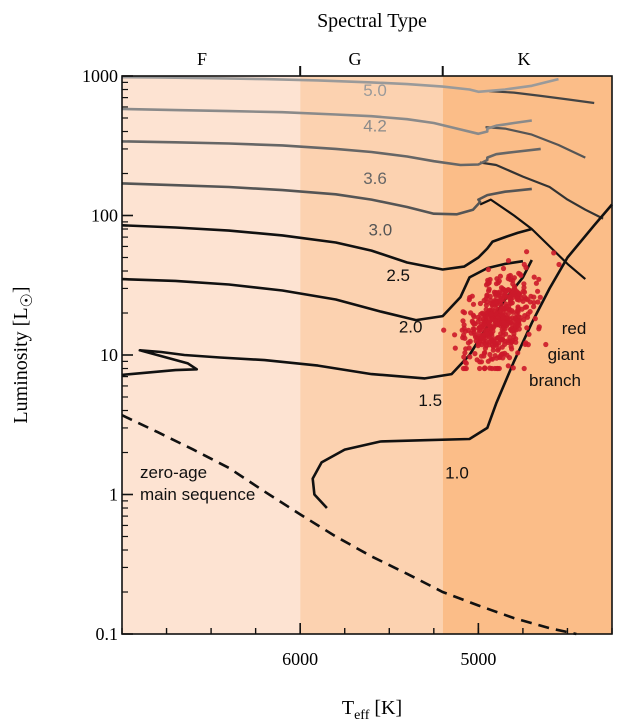 The image size is (624, 724). I want to click on spectral-label-K: K, so click(524, 59).